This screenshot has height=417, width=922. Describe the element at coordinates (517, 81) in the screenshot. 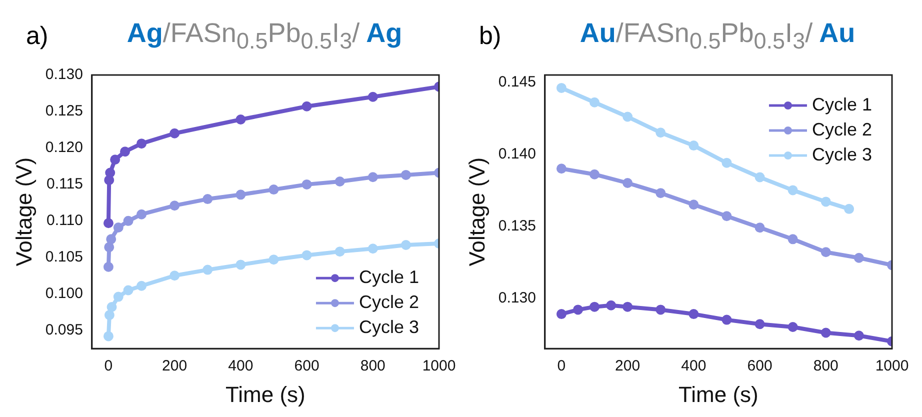

I see `y-tick-label: 0.145` at that location.